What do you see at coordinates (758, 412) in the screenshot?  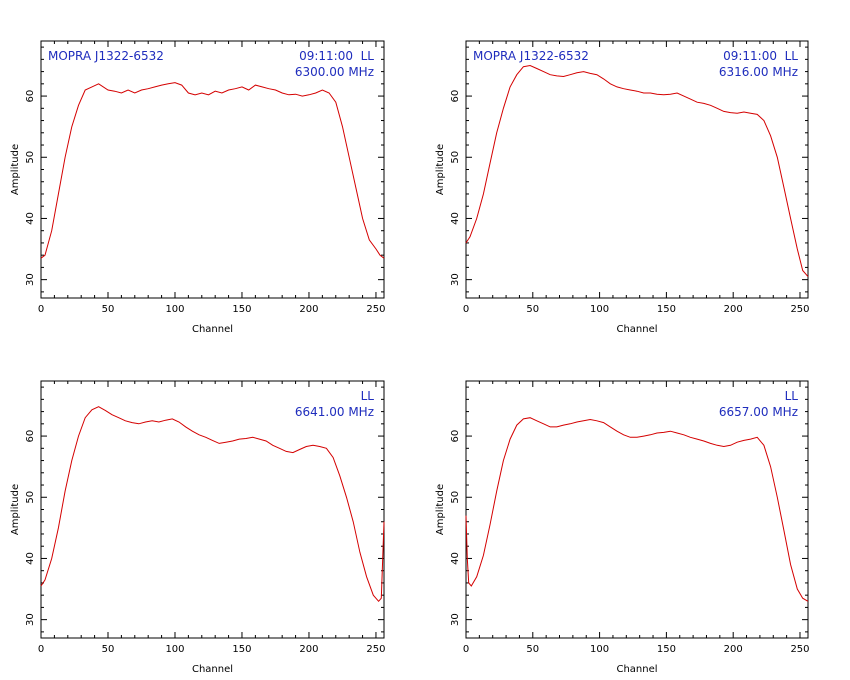 I see `frequency-label: 6657.00 MHz` at bounding box center [758, 412].